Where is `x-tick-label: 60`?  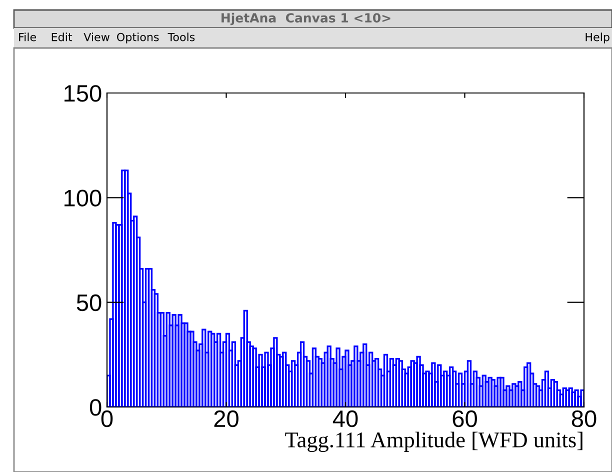
x-tick-label: 60 is located at coordinates (464, 419).